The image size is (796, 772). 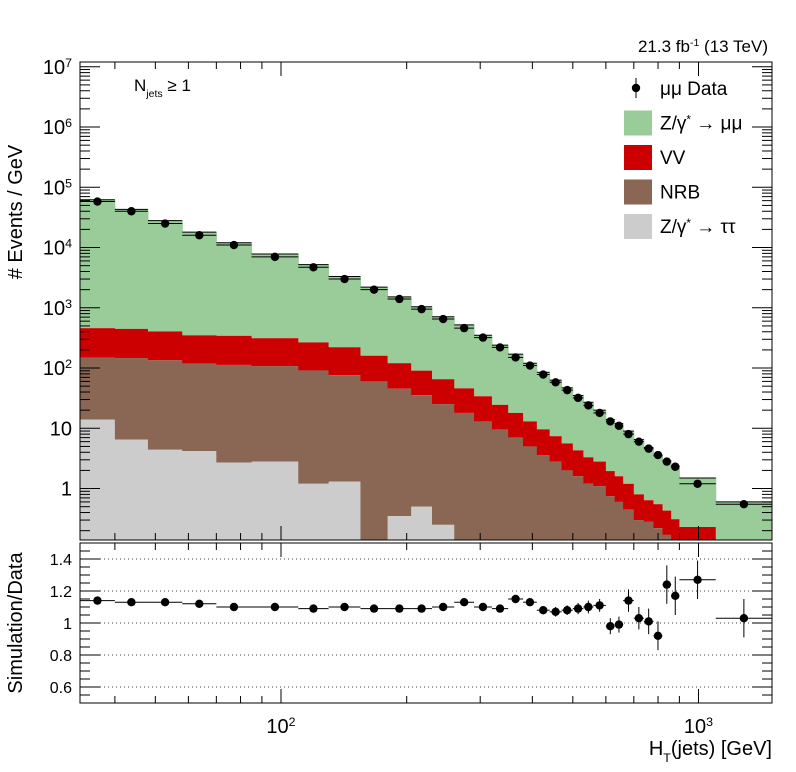 What do you see at coordinates (680, 193) in the screenshot?
I see `legend-label-nrb: NRB` at bounding box center [680, 193].